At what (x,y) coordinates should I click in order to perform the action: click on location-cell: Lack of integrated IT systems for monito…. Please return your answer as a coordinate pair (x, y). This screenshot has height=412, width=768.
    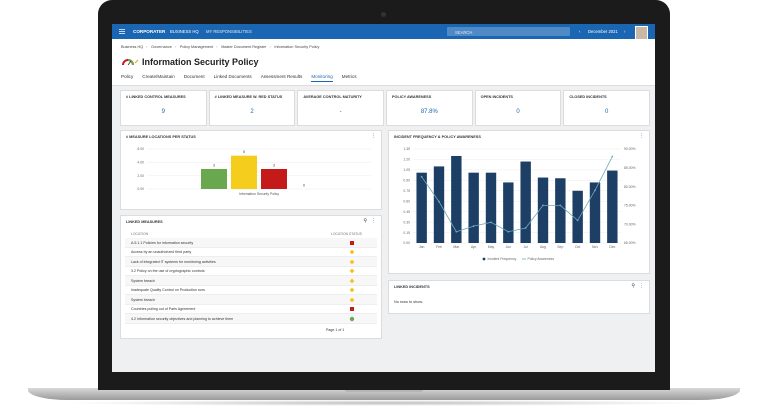
    Looking at the image, I should click on (173, 261).